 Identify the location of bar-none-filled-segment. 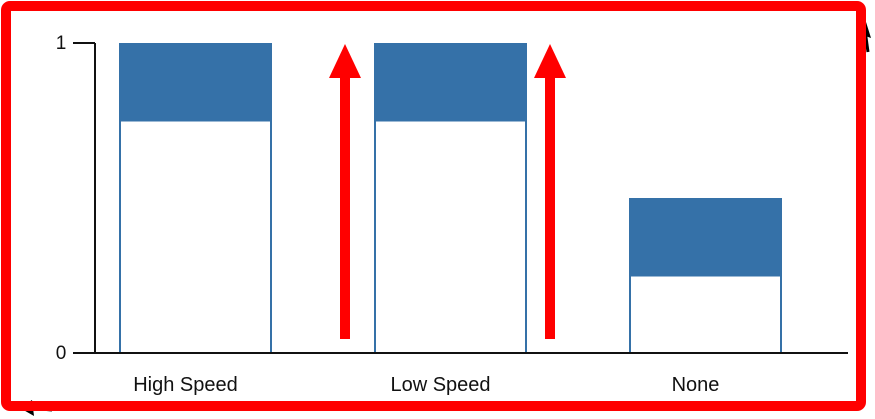
(705, 237).